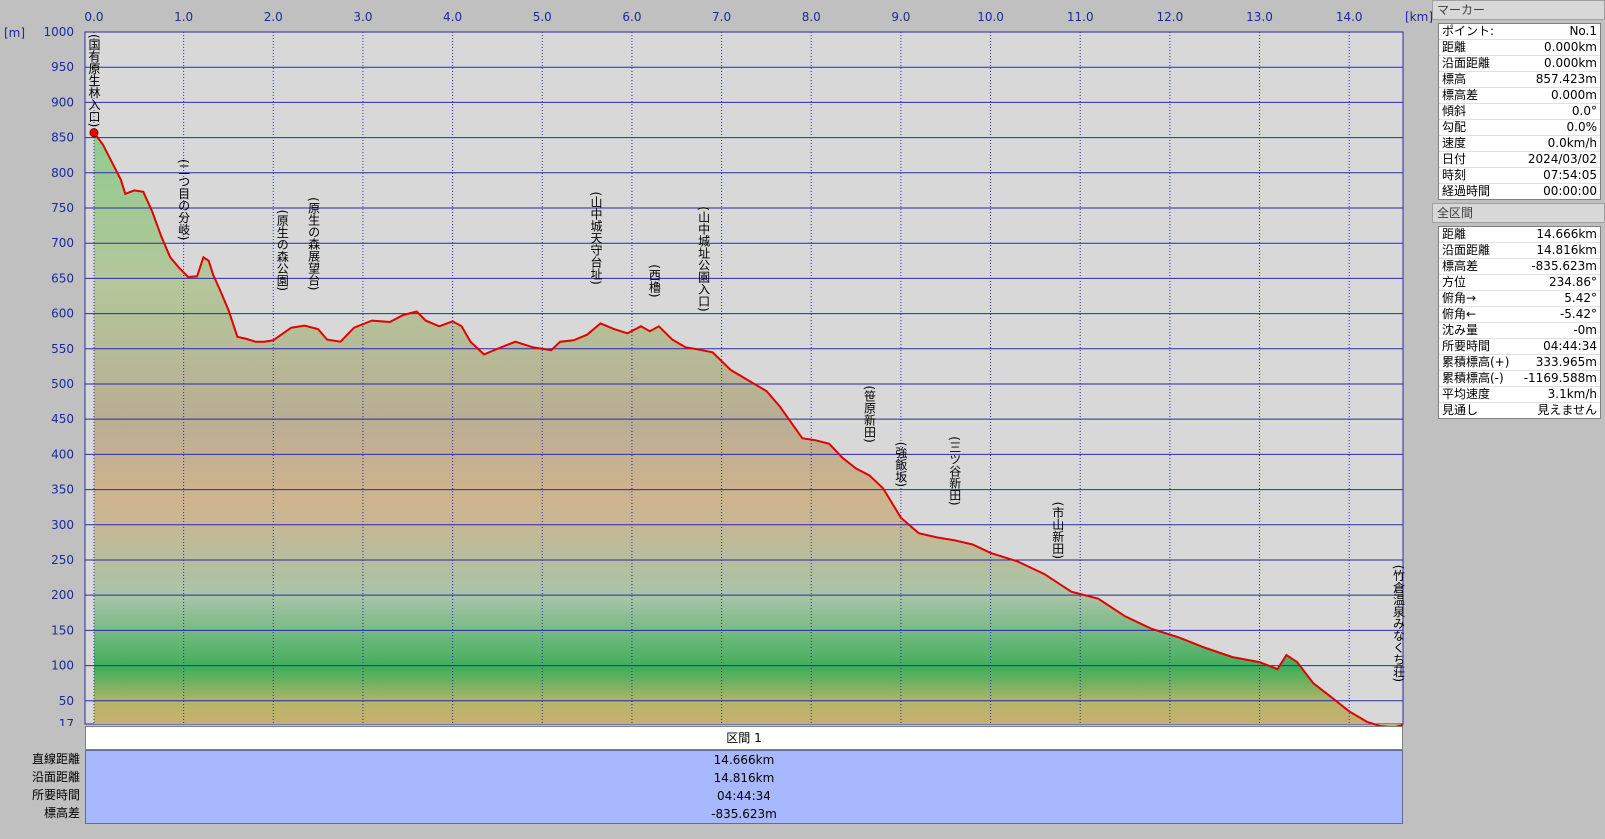 The image size is (1605, 839). What do you see at coordinates (542, 17) in the screenshot?
I see `x-tick-label: 5.0` at bounding box center [542, 17].